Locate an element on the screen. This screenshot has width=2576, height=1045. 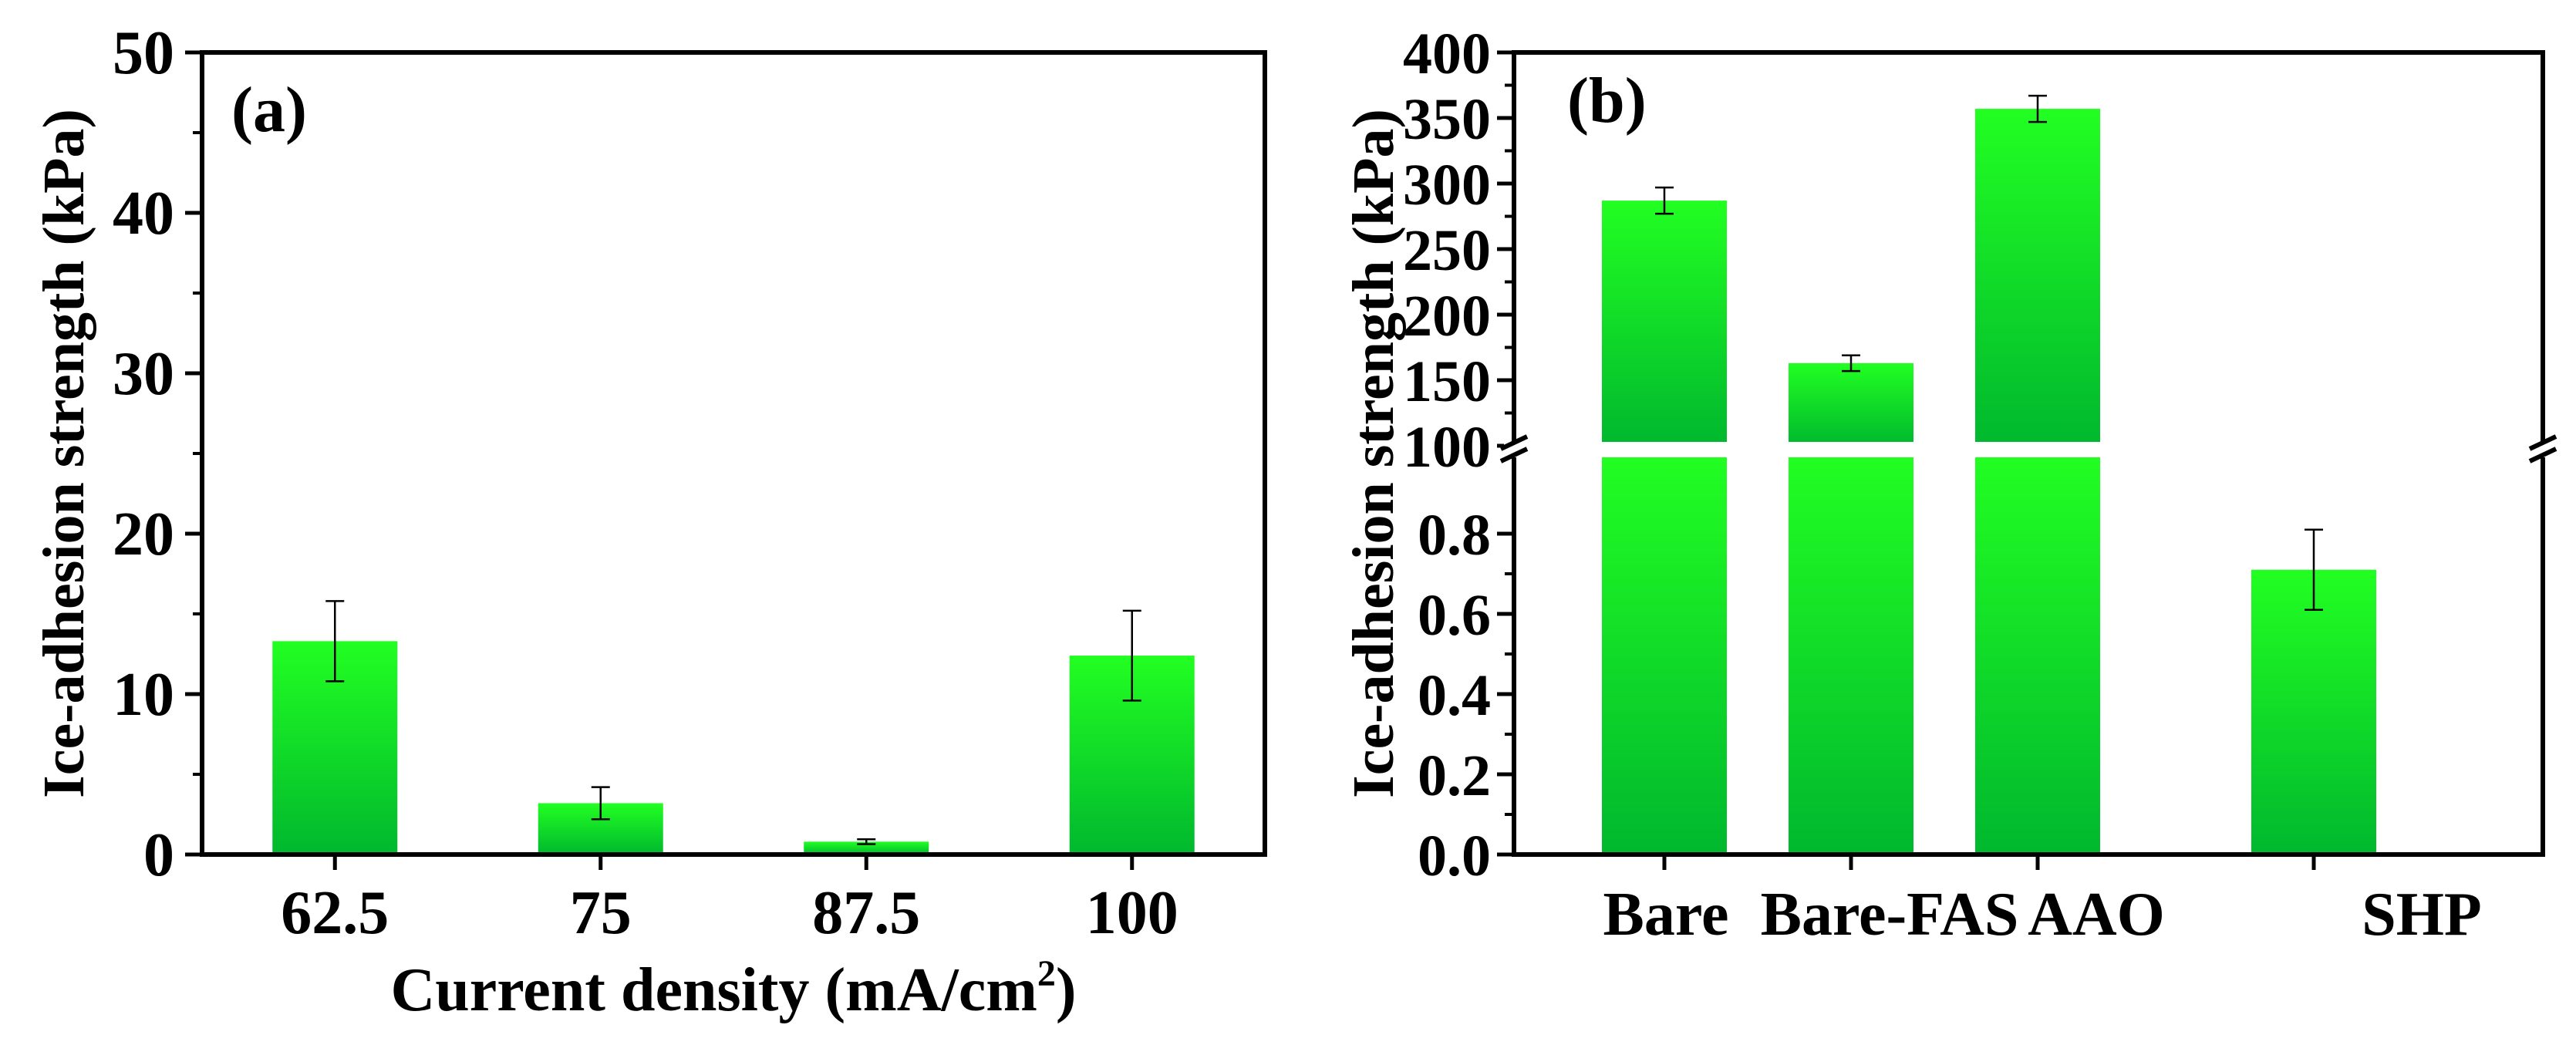
panel-b-axis-break-right is located at coordinates (2542, 449).